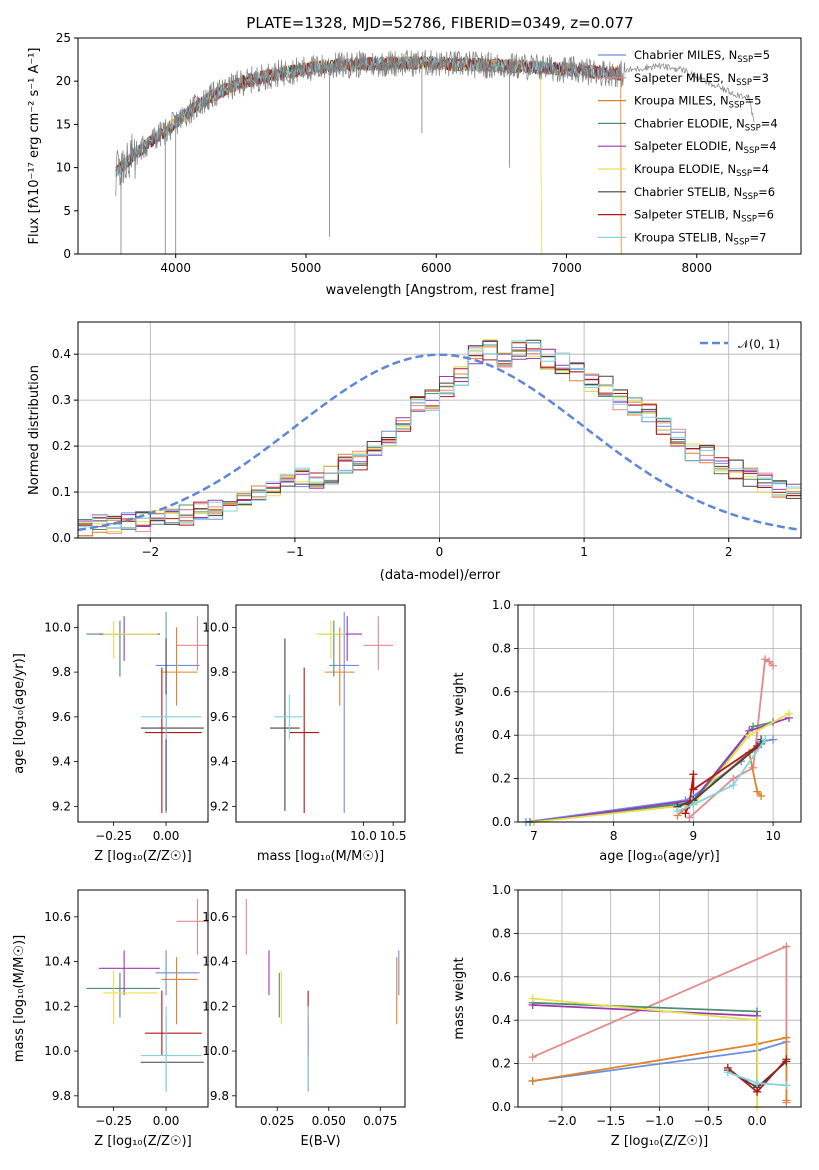  Describe the element at coordinates (436, 268) in the screenshot. I see `x-tick-label: 6000` at that location.